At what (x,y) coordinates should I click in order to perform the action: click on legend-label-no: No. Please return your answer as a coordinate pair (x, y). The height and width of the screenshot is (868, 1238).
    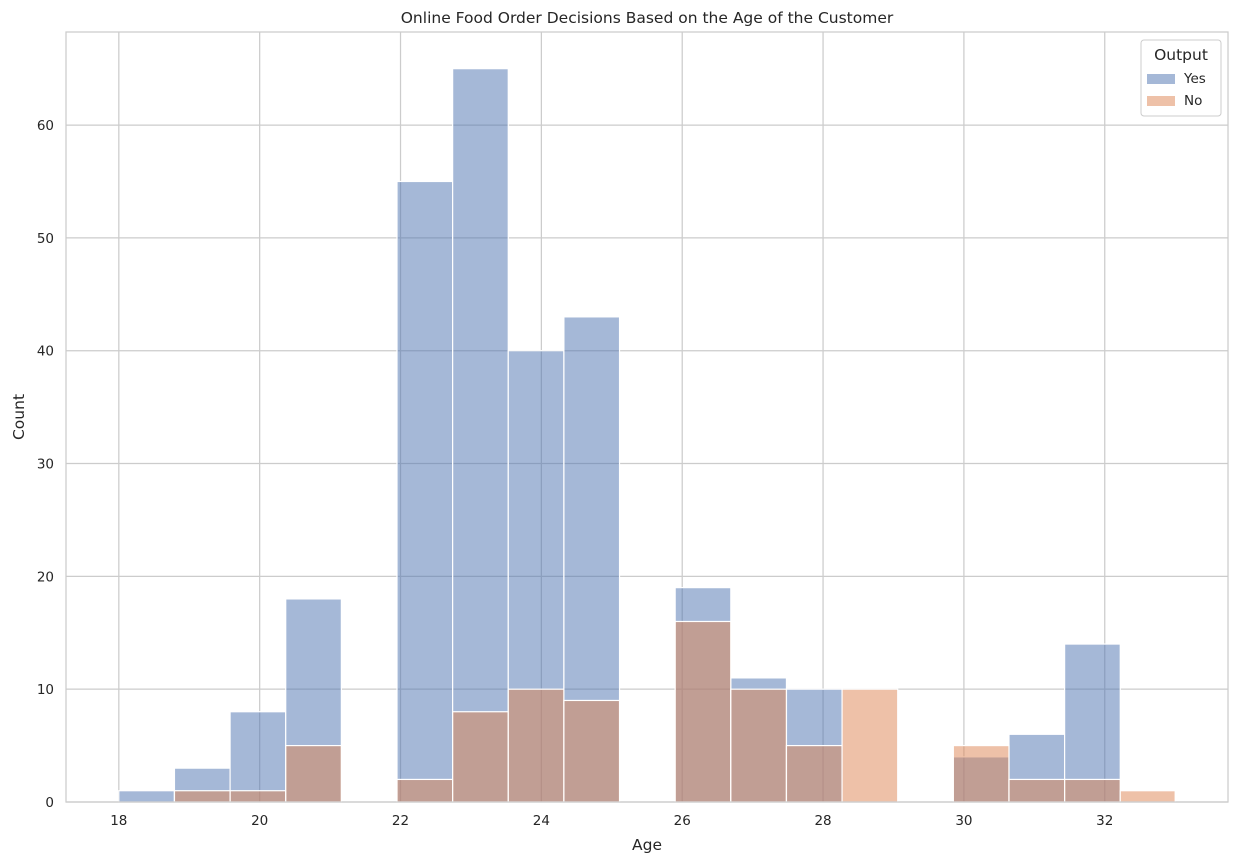
    Looking at the image, I should click on (1193, 101).